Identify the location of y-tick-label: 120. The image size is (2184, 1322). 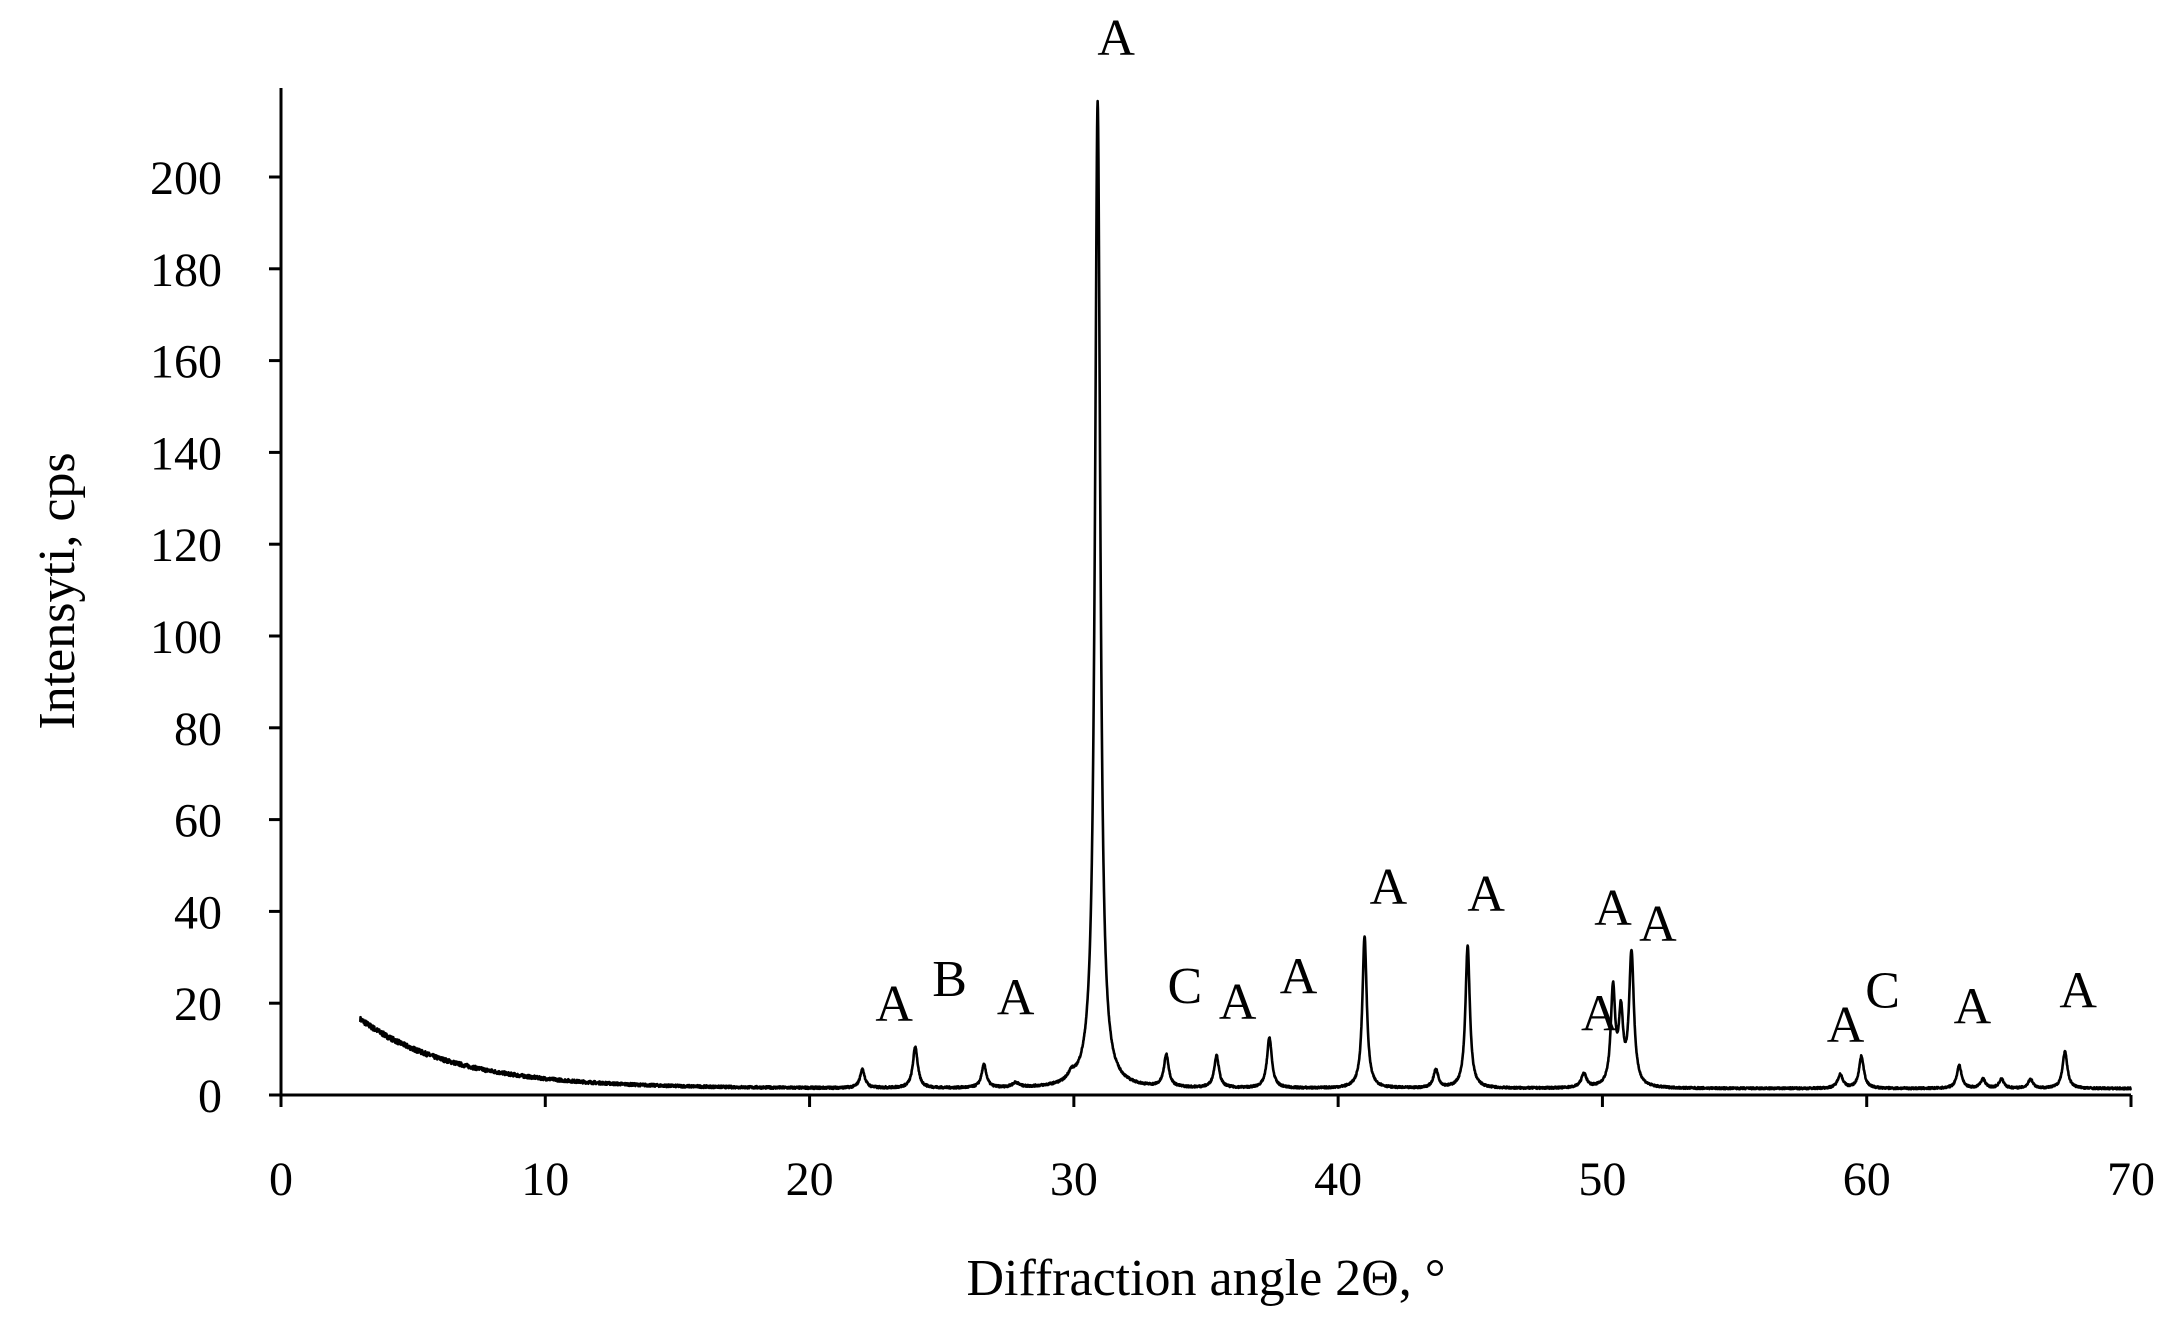
(186, 545).